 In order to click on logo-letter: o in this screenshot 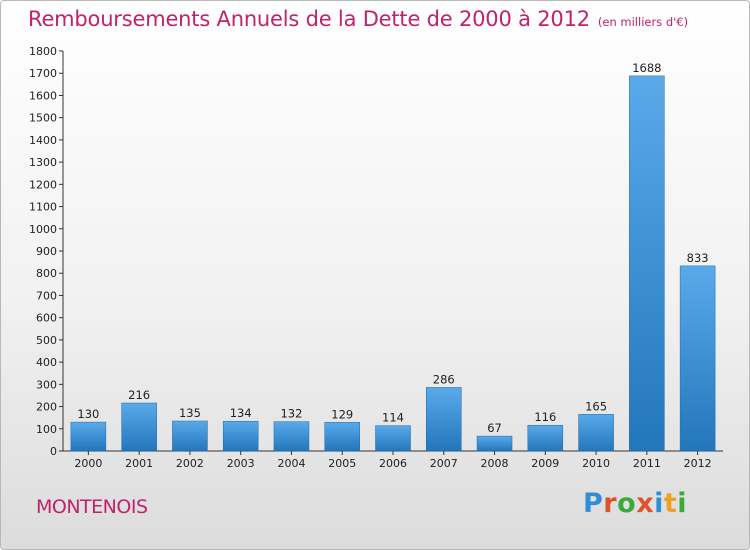, I will do `click(627, 503)`.